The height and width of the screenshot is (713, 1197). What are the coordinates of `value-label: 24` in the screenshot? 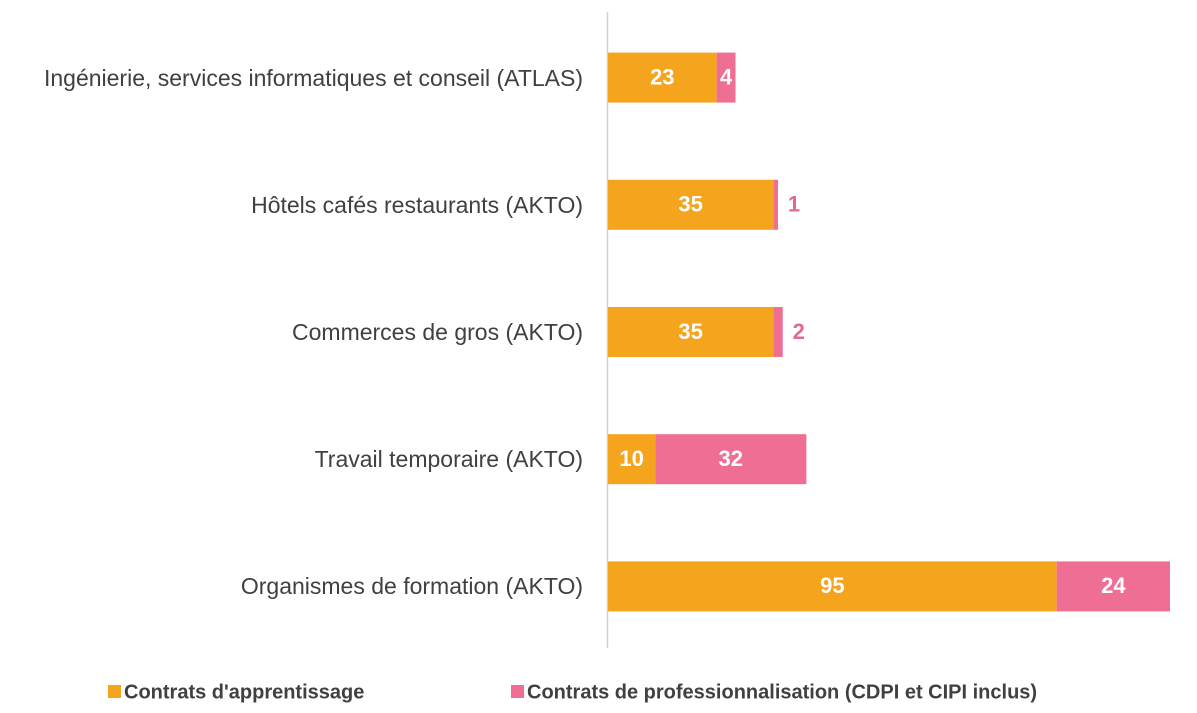 It's located at (1113, 585).